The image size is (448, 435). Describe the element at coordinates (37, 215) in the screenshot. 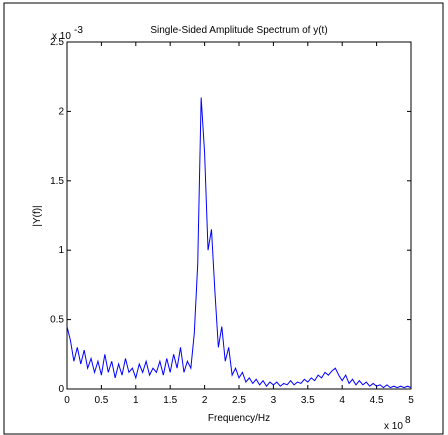

I see `y-axis-label: |Y(f)|` at that location.